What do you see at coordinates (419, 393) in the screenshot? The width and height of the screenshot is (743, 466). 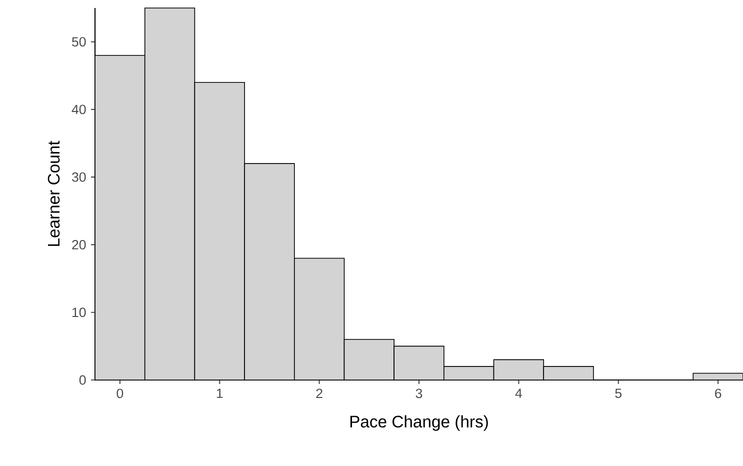 I see `x-tick-label: 3` at bounding box center [419, 393].